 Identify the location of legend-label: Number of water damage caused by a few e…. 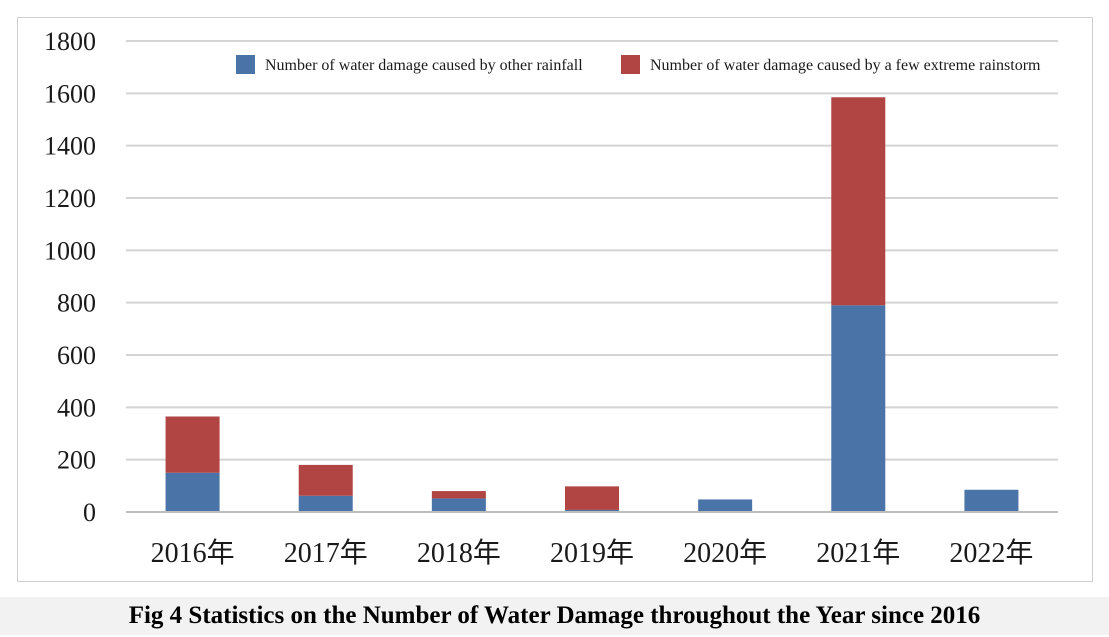
(845, 65).